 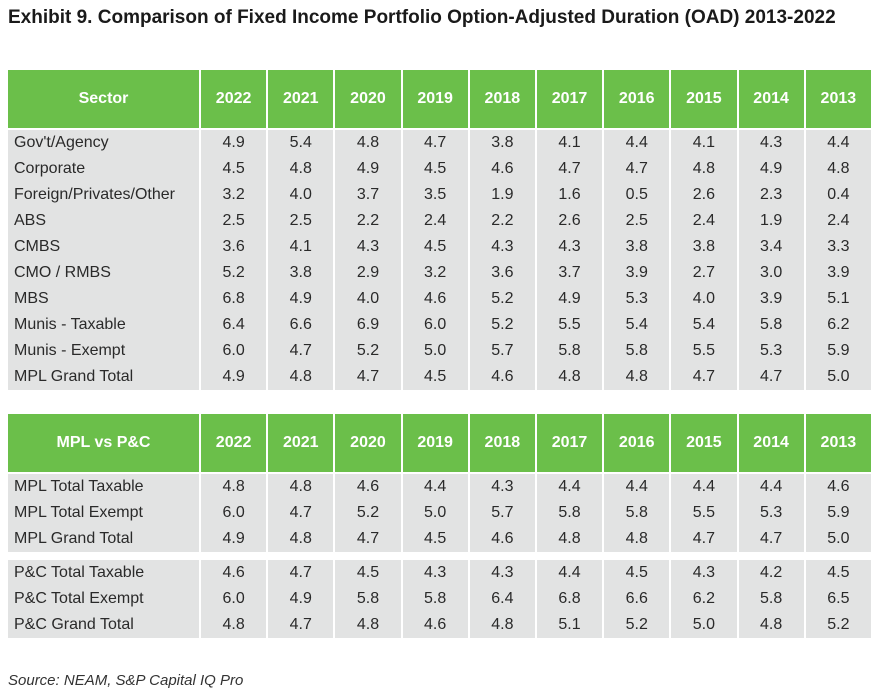 I want to click on value-cell: 2.4, so click(x=435, y=221).